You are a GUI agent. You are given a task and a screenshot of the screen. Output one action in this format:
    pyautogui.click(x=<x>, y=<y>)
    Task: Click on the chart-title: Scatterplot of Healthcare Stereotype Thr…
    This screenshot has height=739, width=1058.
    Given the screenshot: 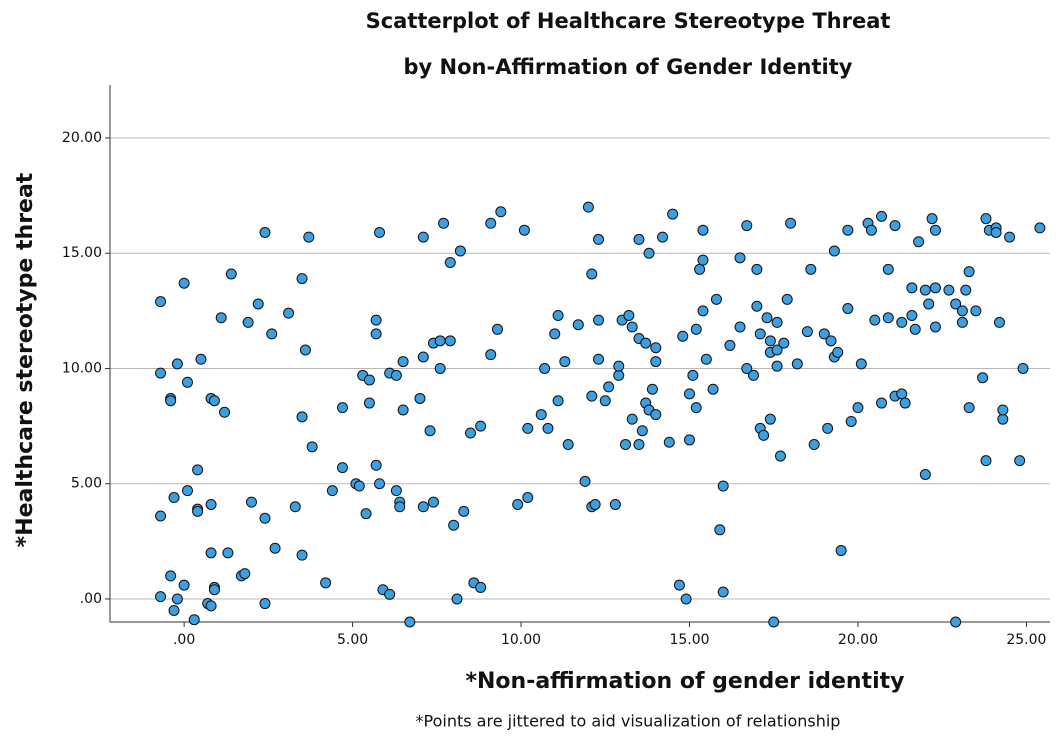 What is the action you would take?
    pyautogui.click(x=628, y=21)
    